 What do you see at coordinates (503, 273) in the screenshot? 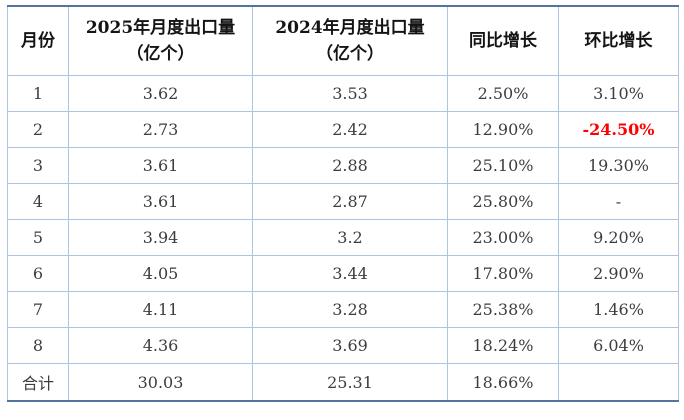
I see `cell-yoy-growth: 17.80%` at bounding box center [503, 273].